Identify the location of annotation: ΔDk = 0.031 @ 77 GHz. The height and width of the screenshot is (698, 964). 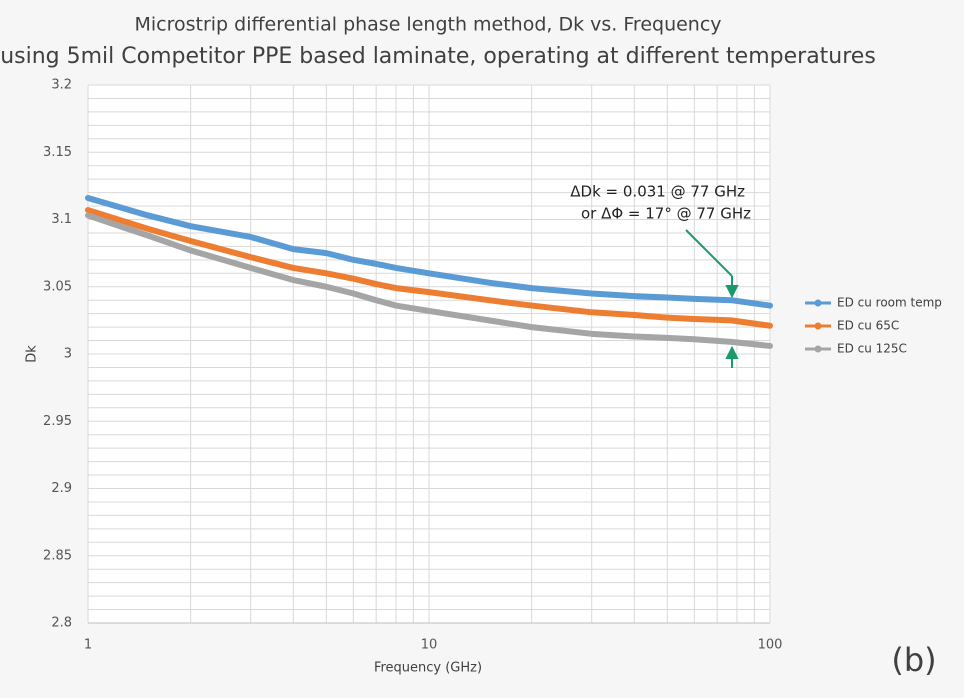
(657, 192).